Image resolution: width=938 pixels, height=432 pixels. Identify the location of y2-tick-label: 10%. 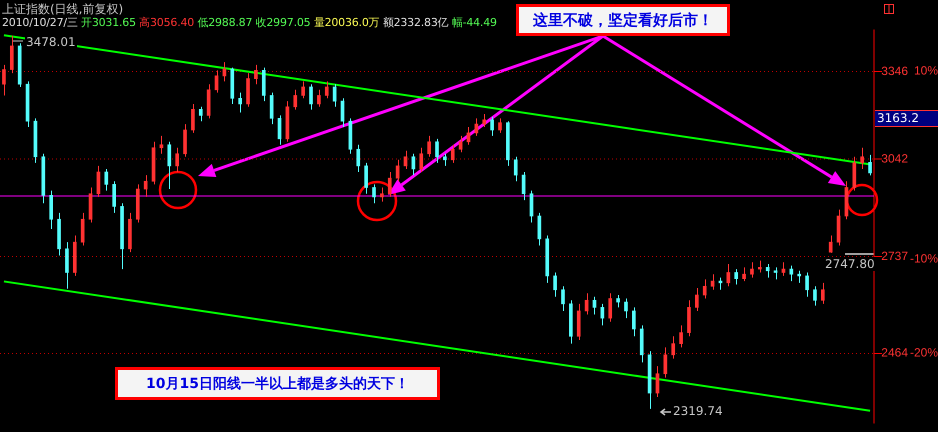
(926, 71).